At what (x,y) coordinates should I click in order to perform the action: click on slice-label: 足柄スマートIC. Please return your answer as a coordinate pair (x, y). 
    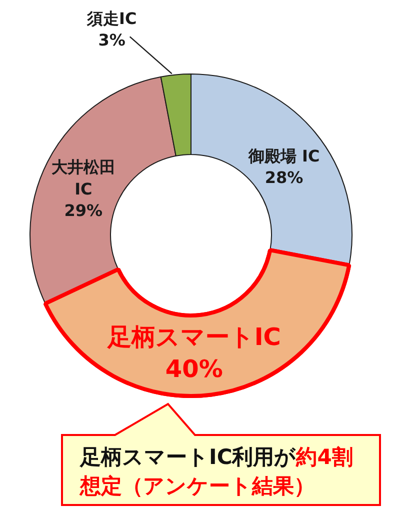
    Looking at the image, I should click on (193, 336).